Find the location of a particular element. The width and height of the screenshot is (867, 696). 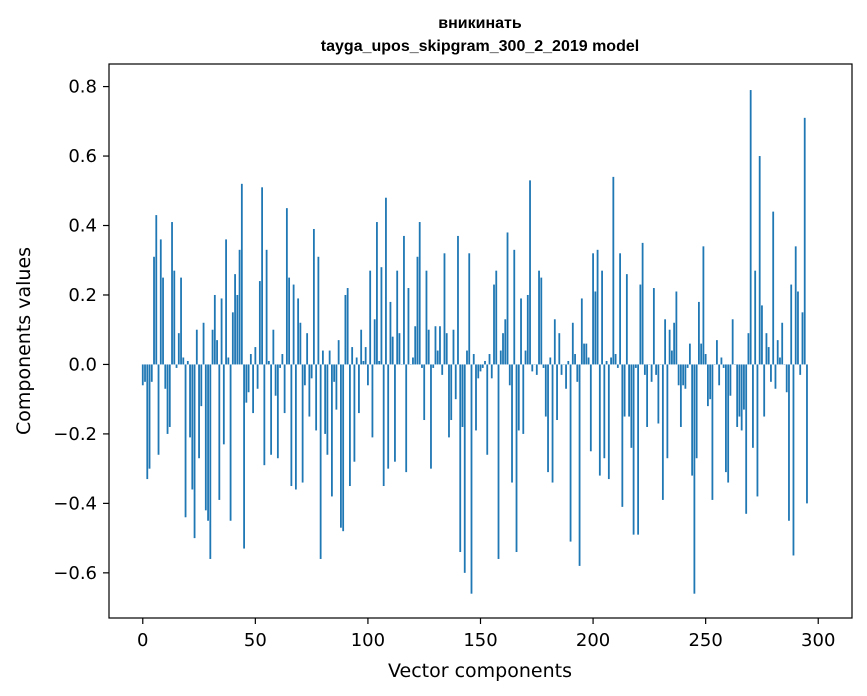

chart-title: вникинать is located at coordinates (480, 23).